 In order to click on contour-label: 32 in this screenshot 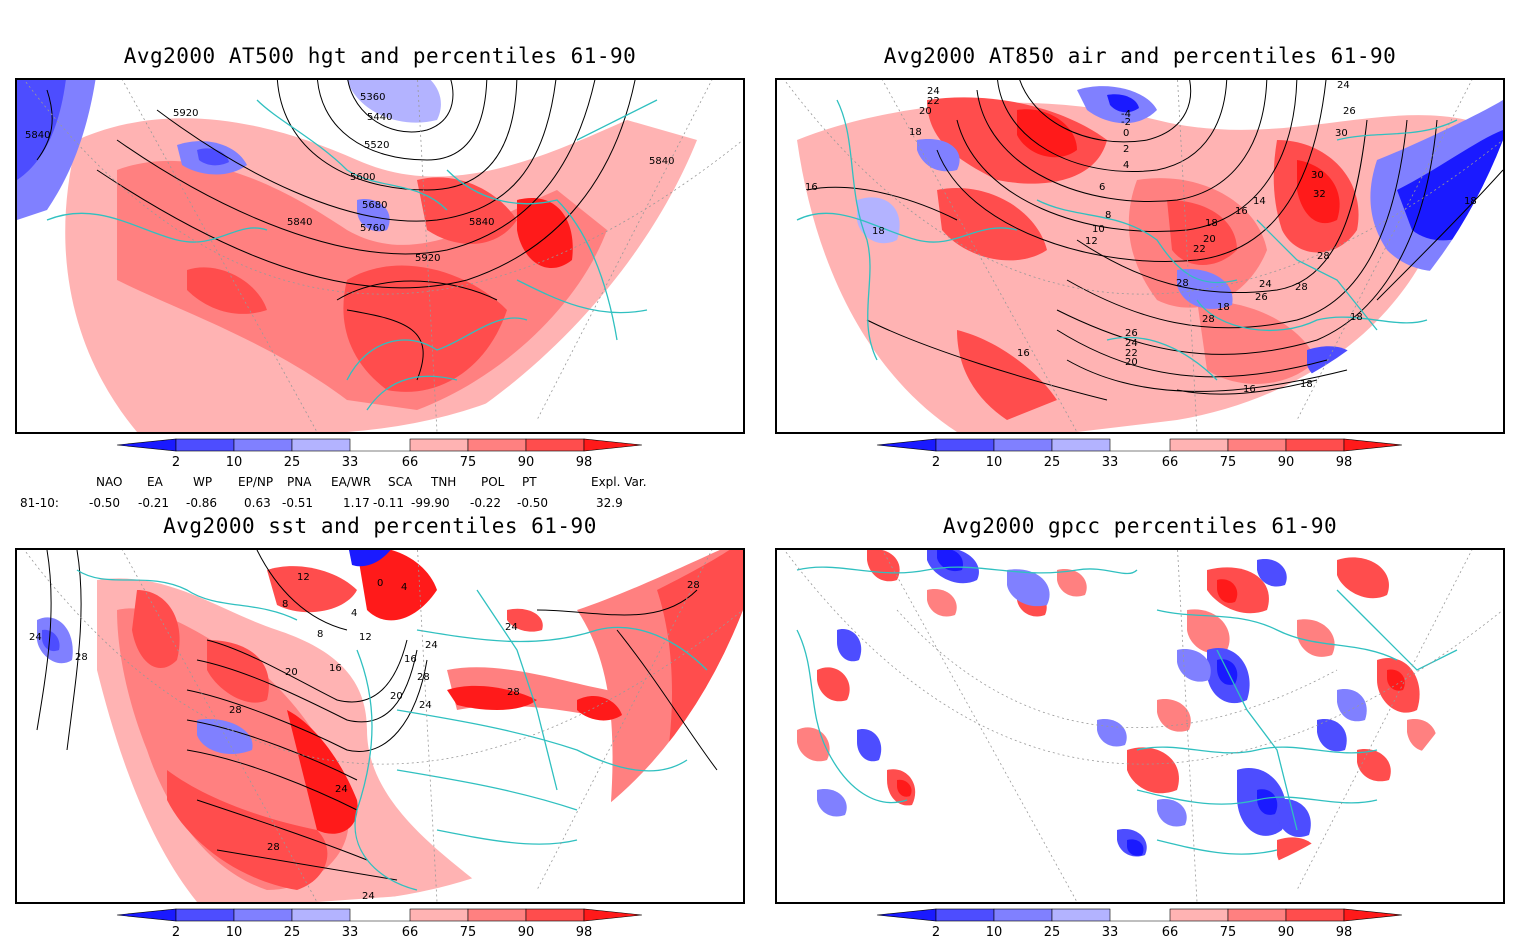, I will do `click(1319, 194)`.